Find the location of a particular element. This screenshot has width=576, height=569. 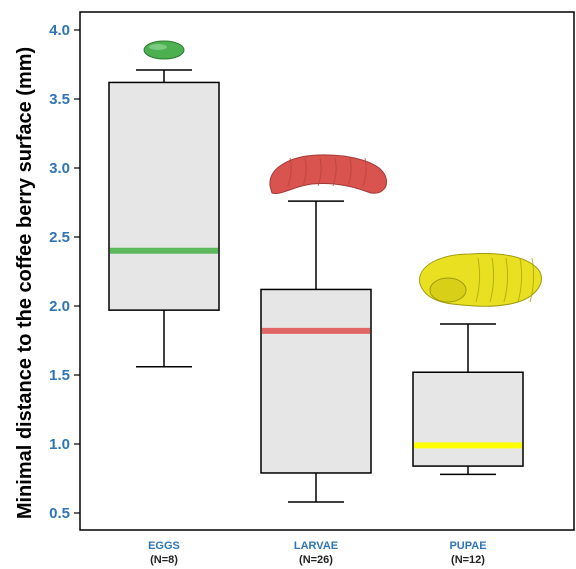

box-eggs is located at coordinates (164, 218).